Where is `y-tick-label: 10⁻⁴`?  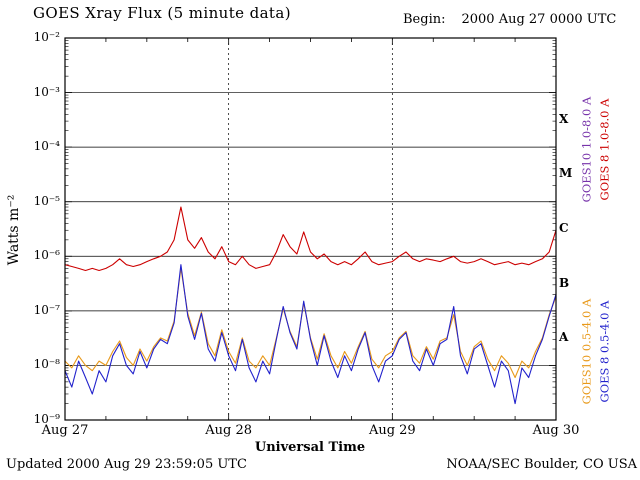 y-tick-label: 10⁻⁴ is located at coordinates (46, 146).